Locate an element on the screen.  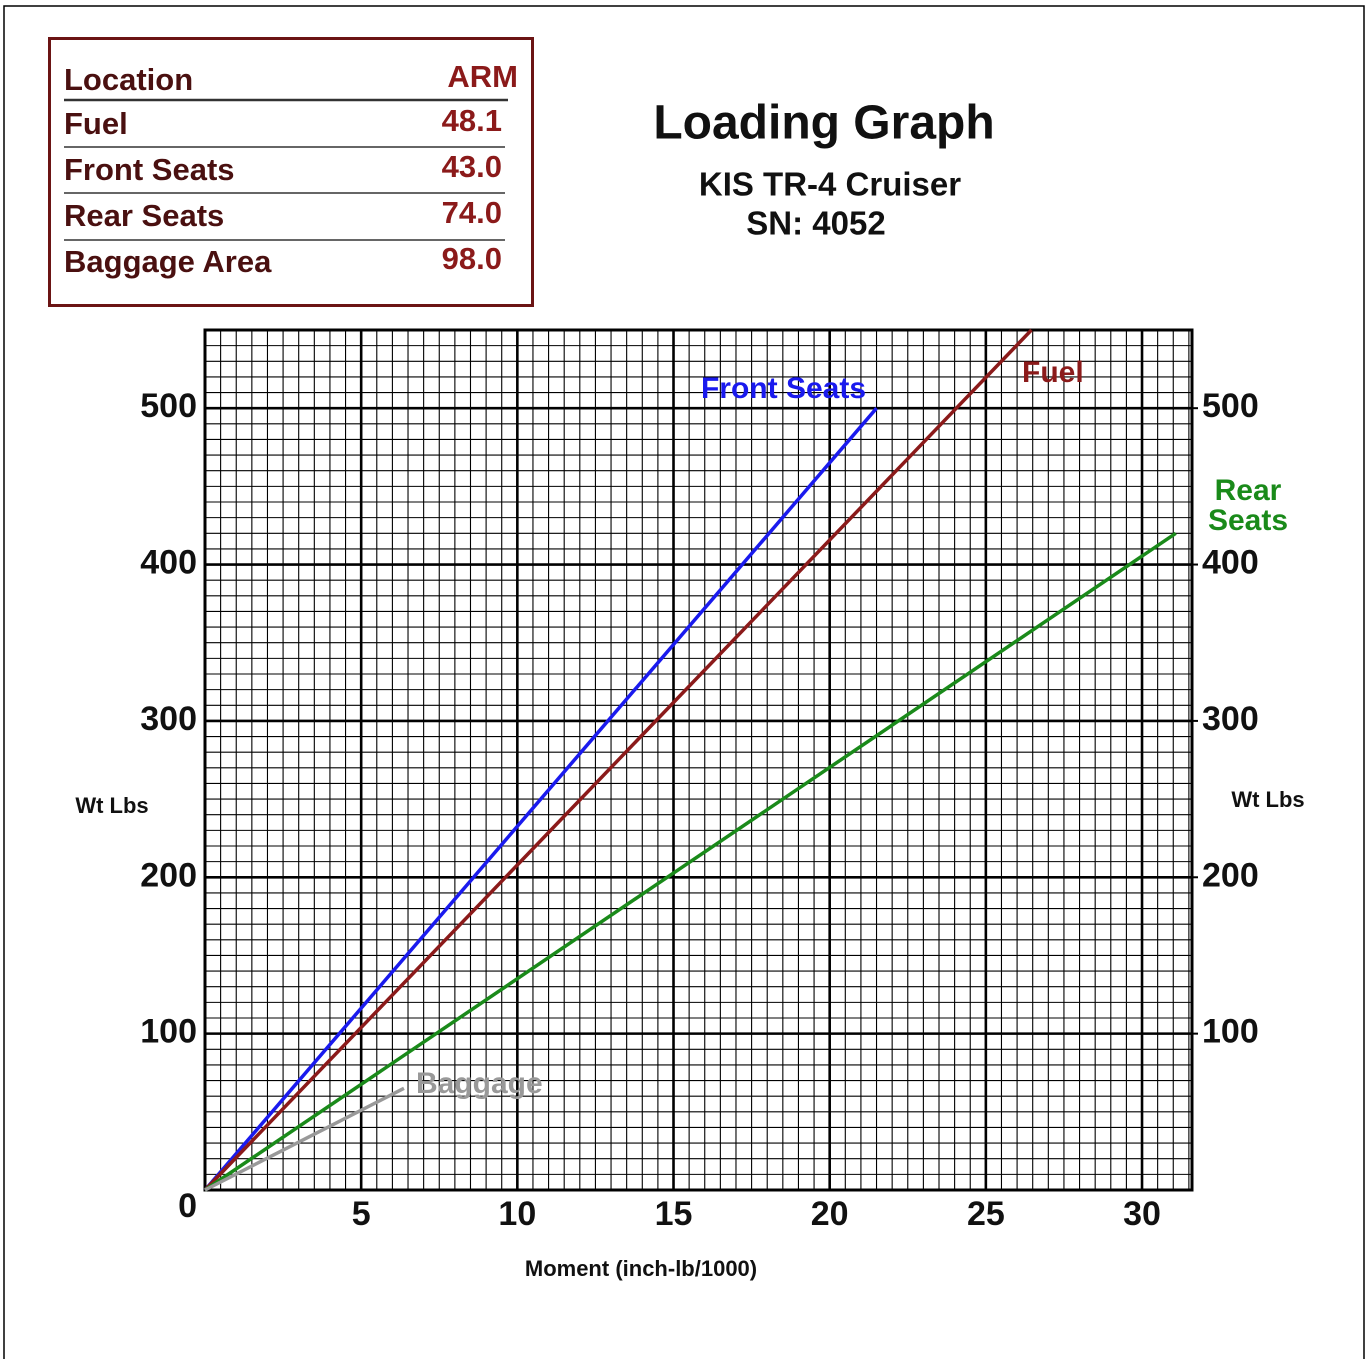
x-tick-label: 30 is located at coordinates (1142, 1214).